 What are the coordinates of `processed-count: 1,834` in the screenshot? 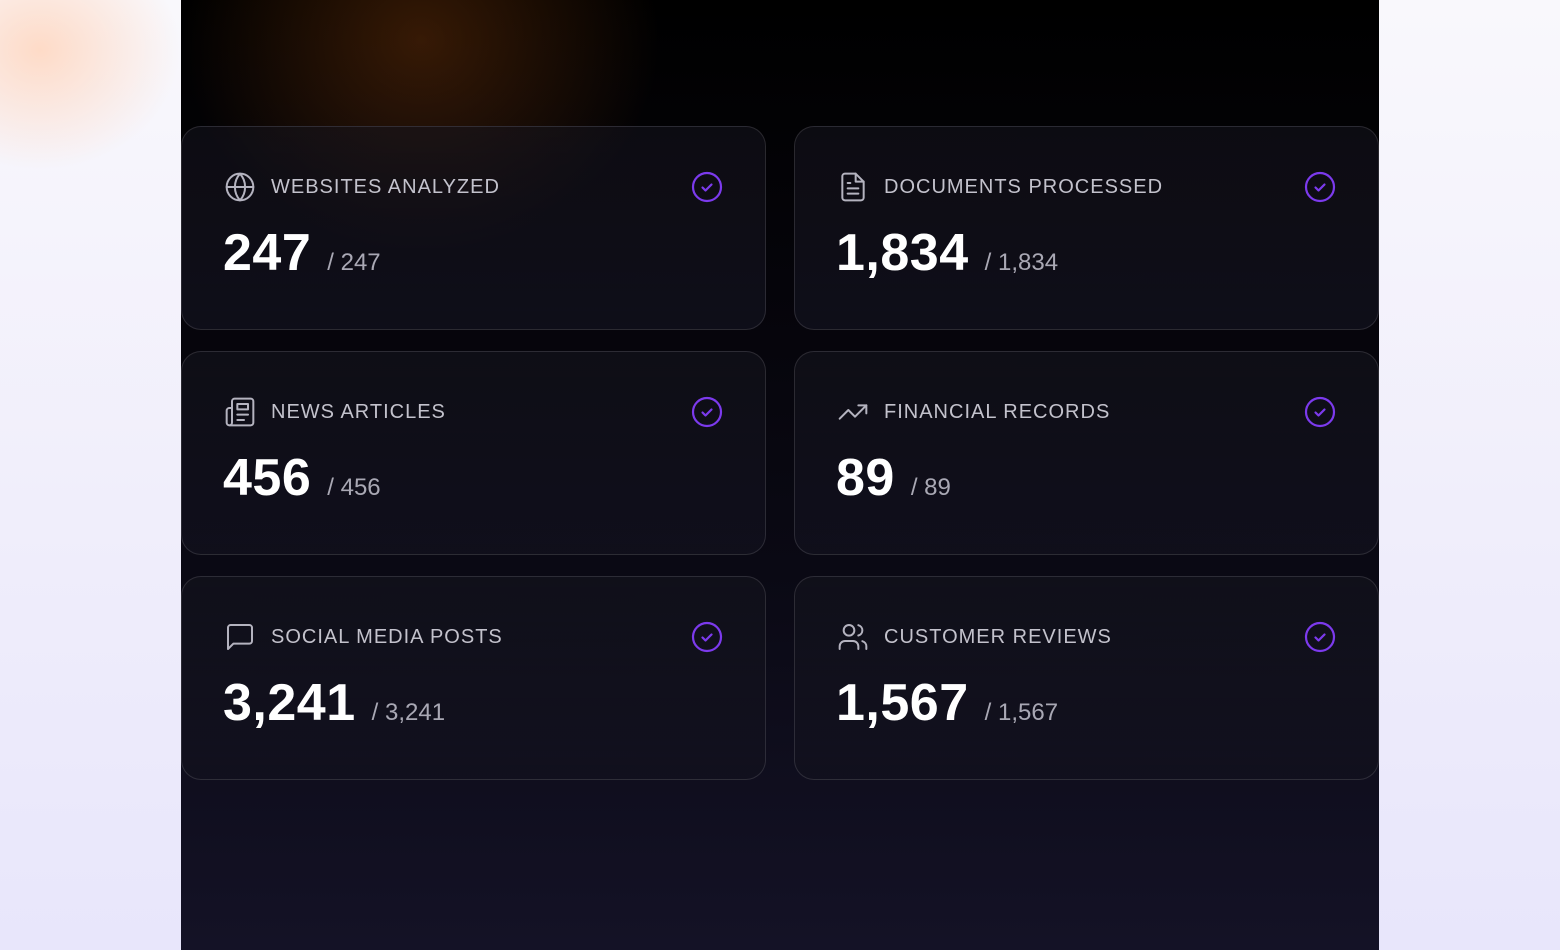 It's located at (902, 253).